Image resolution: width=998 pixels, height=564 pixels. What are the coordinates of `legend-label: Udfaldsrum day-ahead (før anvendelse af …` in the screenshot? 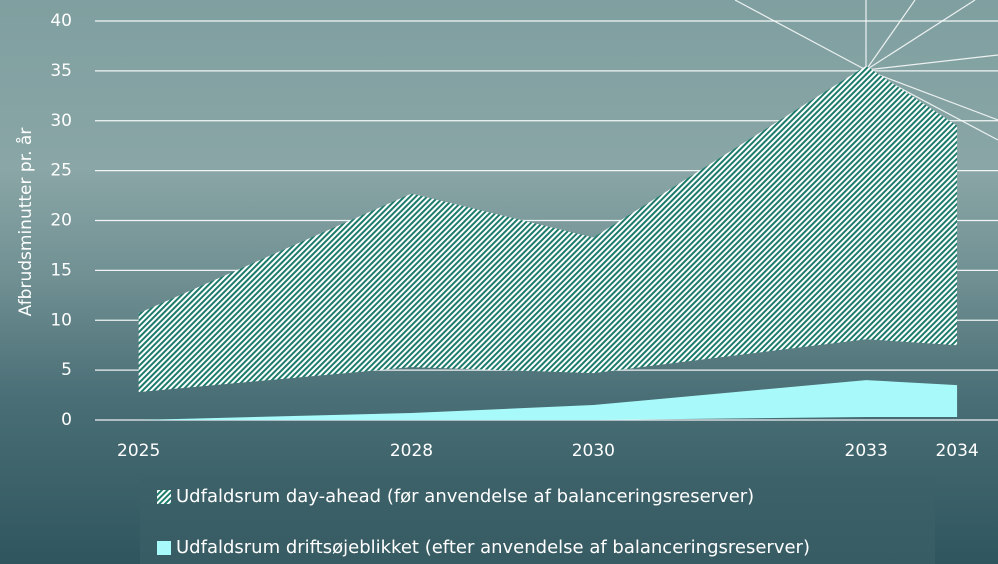 It's located at (465, 496).